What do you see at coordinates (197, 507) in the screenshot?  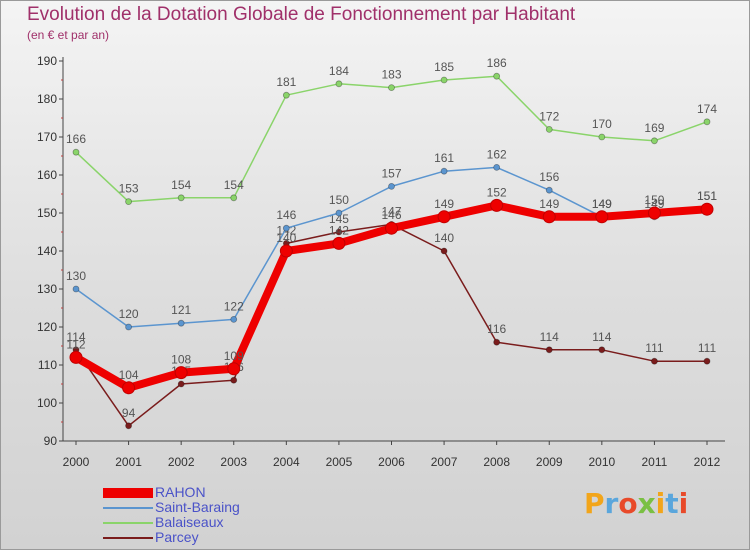 I see `legend-label-saint-baraing: Saint-Baraing` at bounding box center [197, 507].